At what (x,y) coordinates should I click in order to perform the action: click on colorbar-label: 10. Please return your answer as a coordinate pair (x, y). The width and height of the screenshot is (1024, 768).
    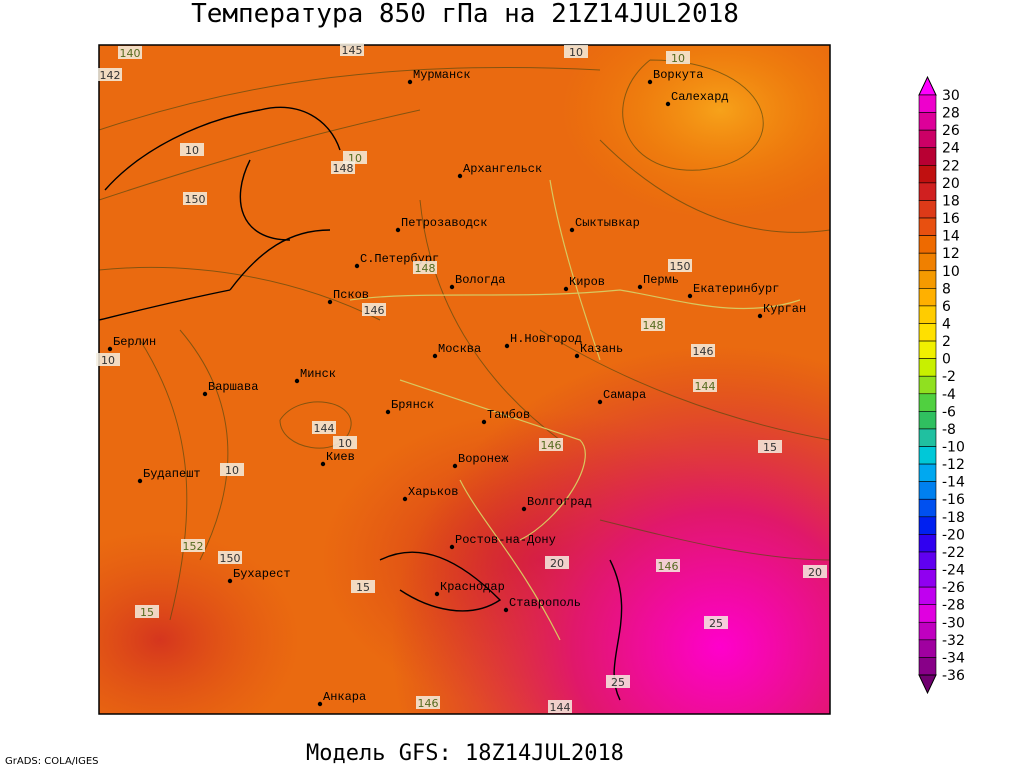
    Looking at the image, I should click on (951, 272).